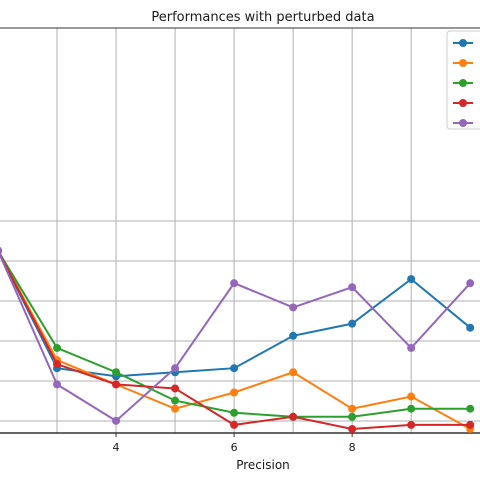  Describe the element at coordinates (262, 17) in the screenshot. I see `chart-title: Performances with perturbed data` at that location.